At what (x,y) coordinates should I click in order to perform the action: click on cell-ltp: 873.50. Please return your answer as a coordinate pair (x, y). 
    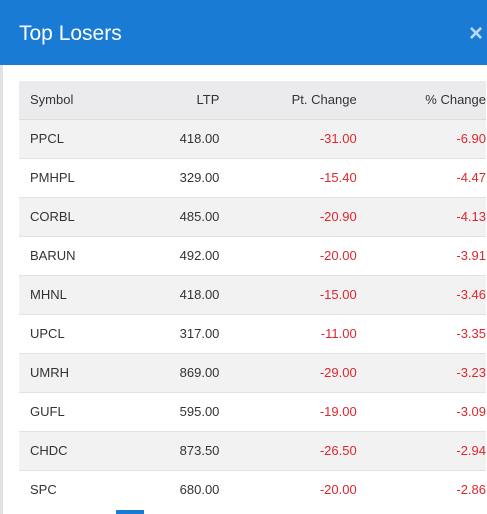
    Looking at the image, I should click on (170, 450).